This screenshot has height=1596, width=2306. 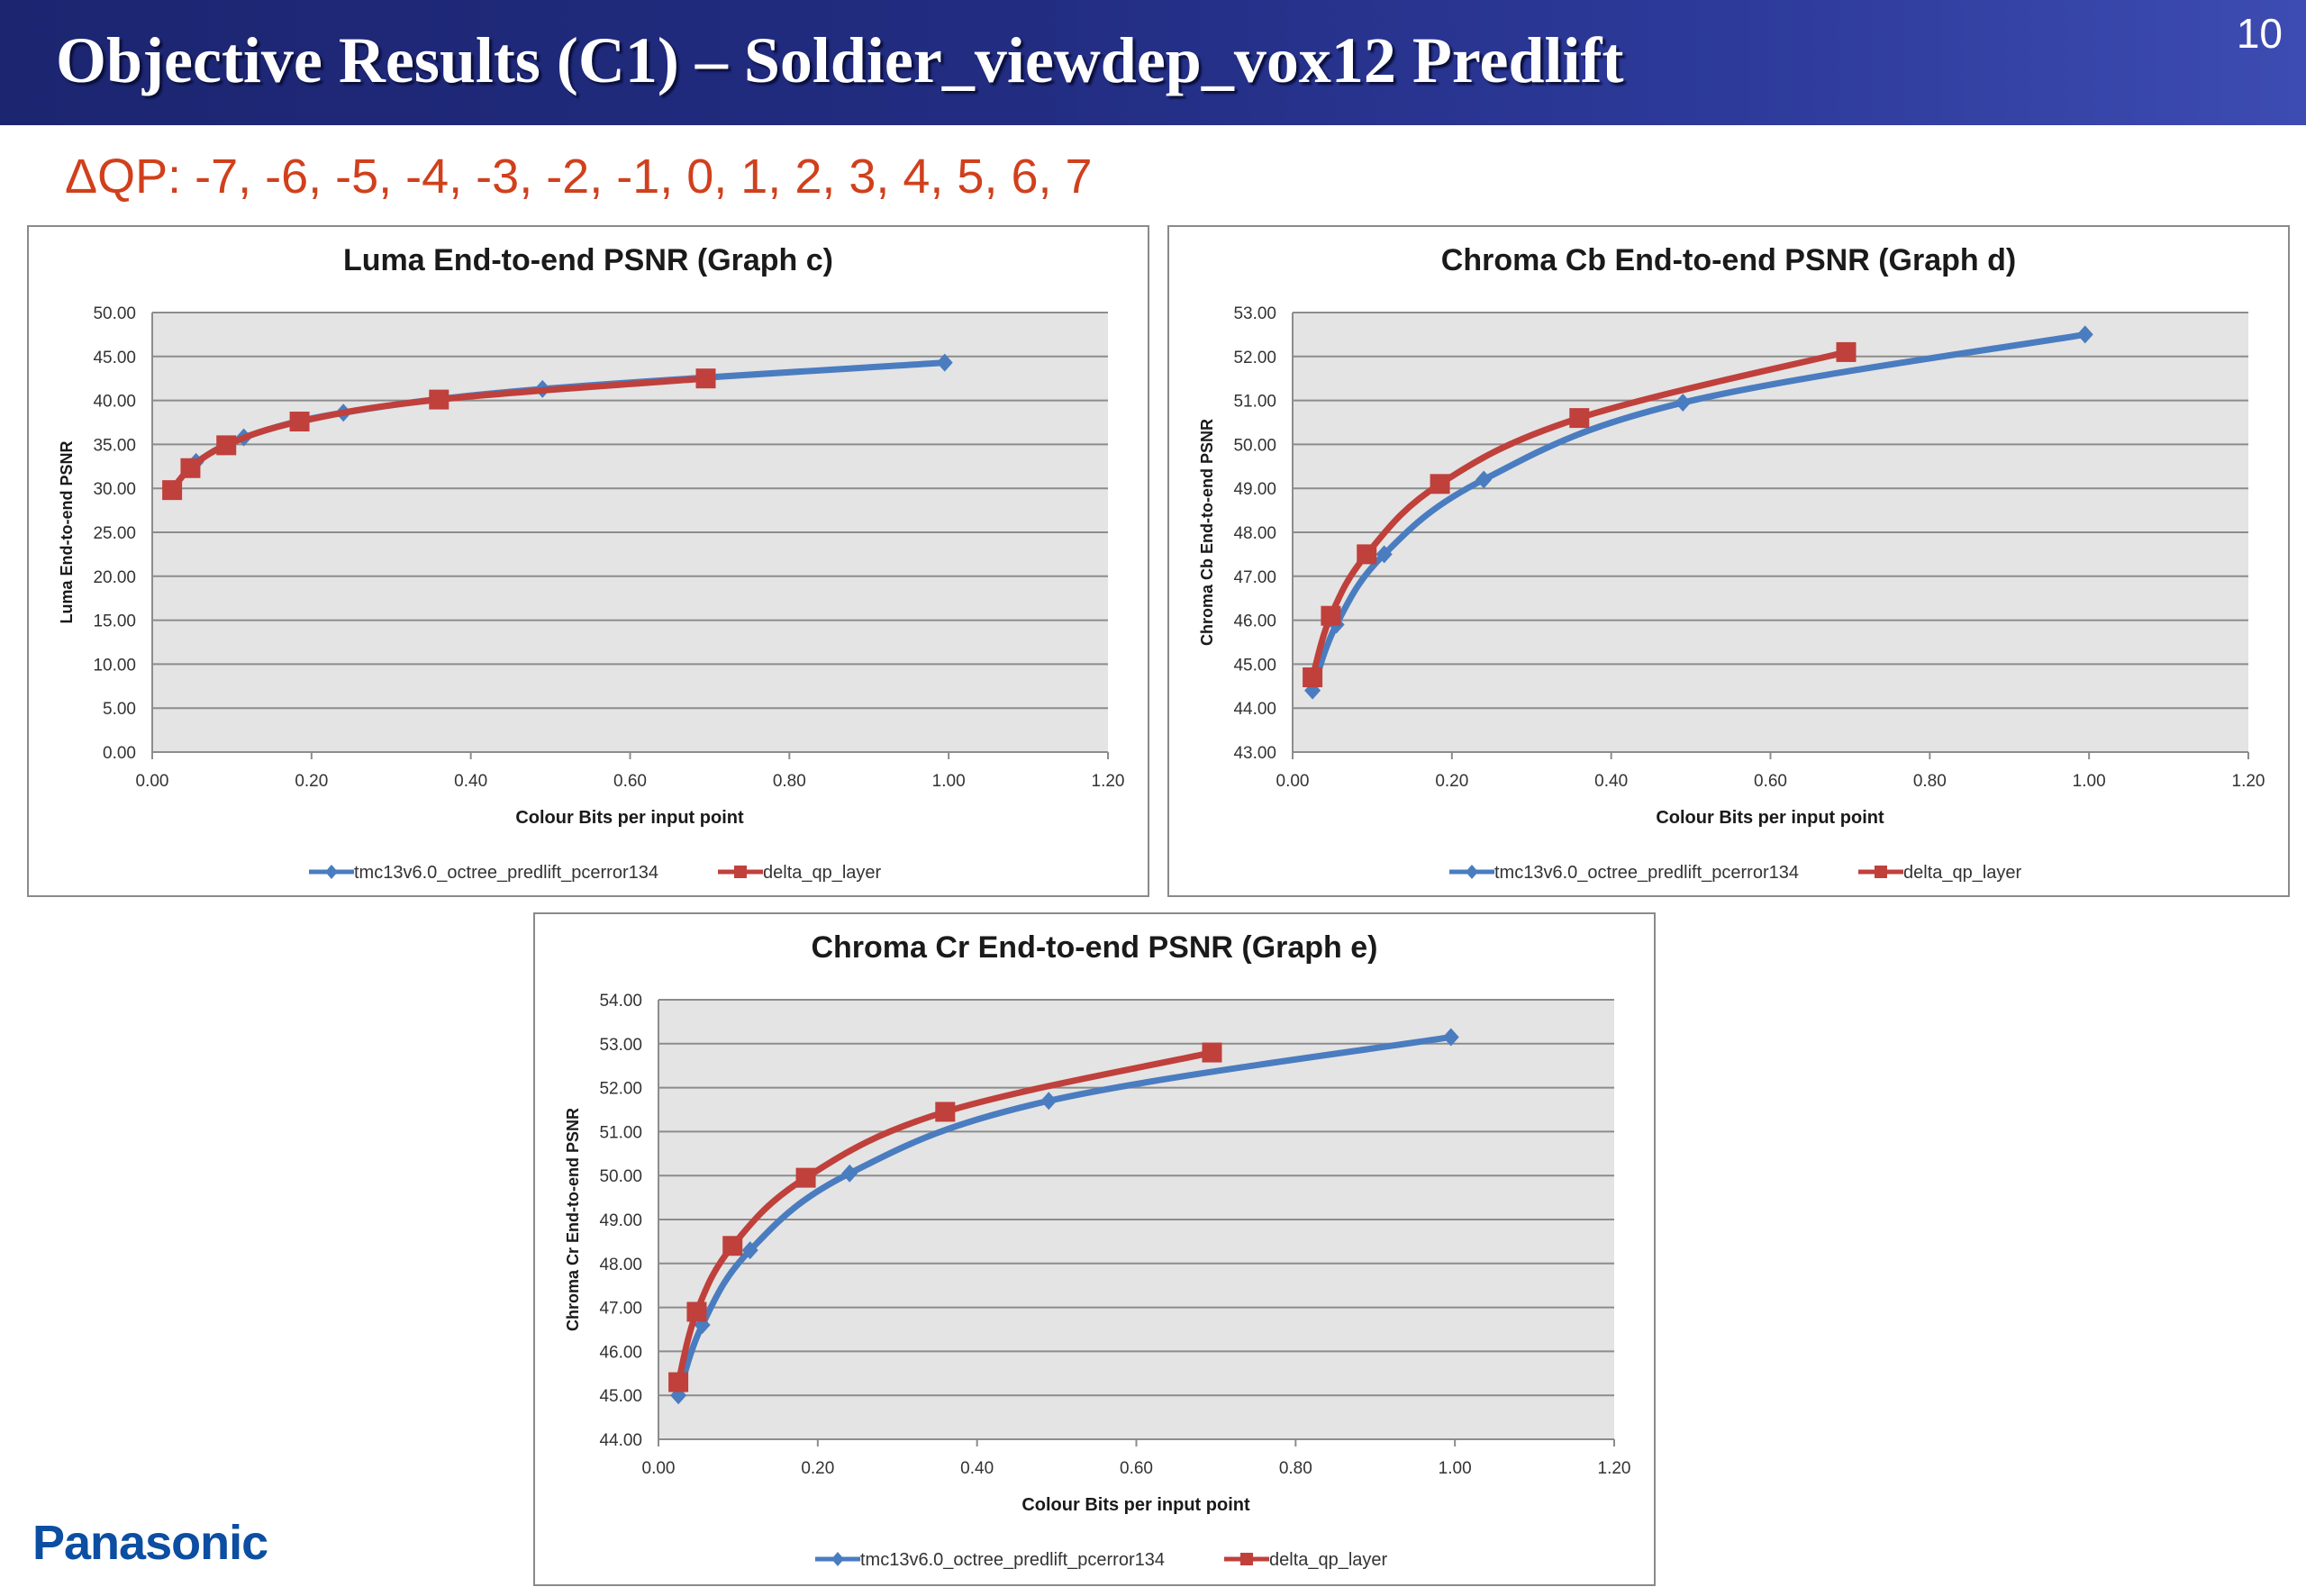 I want to click on y-tick-label: 15.00, so click(x=114, y=622).